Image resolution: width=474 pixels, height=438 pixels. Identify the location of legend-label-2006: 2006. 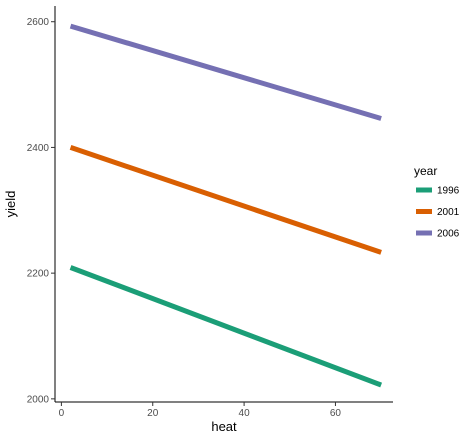
(448, 234).